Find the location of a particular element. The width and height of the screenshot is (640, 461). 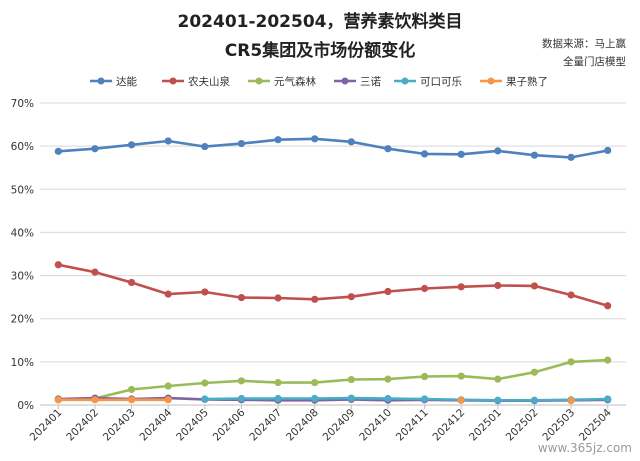

legend-label: 可口可乐 is located at coordinates (441, 82).